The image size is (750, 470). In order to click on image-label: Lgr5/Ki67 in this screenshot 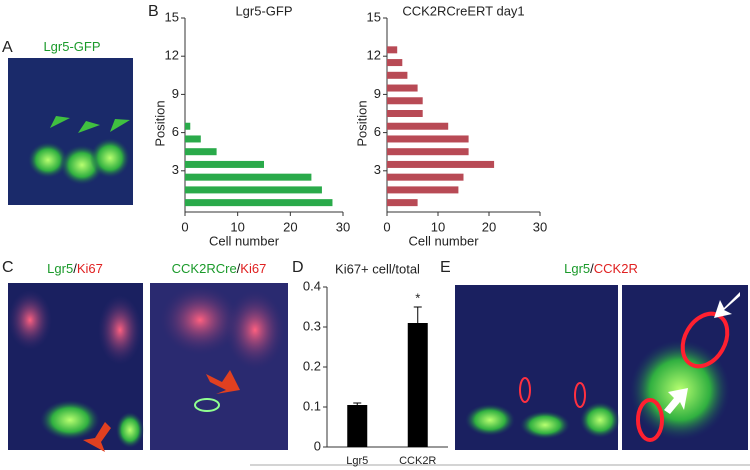, I will do `click(75, 268)`.